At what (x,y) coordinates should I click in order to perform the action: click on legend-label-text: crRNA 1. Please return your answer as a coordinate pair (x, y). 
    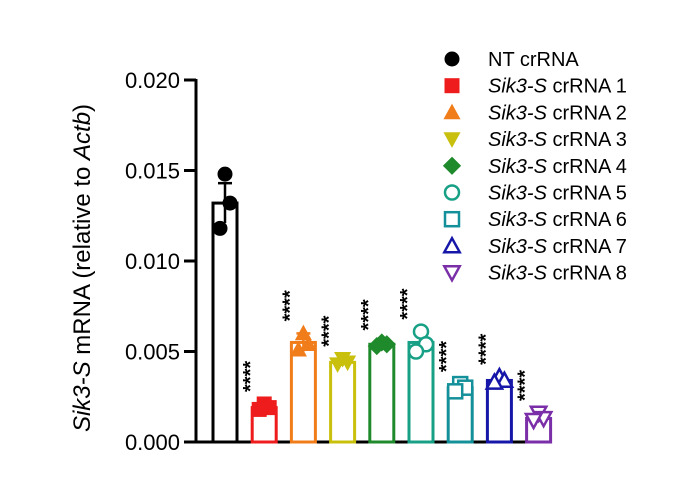
    Looking at the image, I should click on (587, 87).